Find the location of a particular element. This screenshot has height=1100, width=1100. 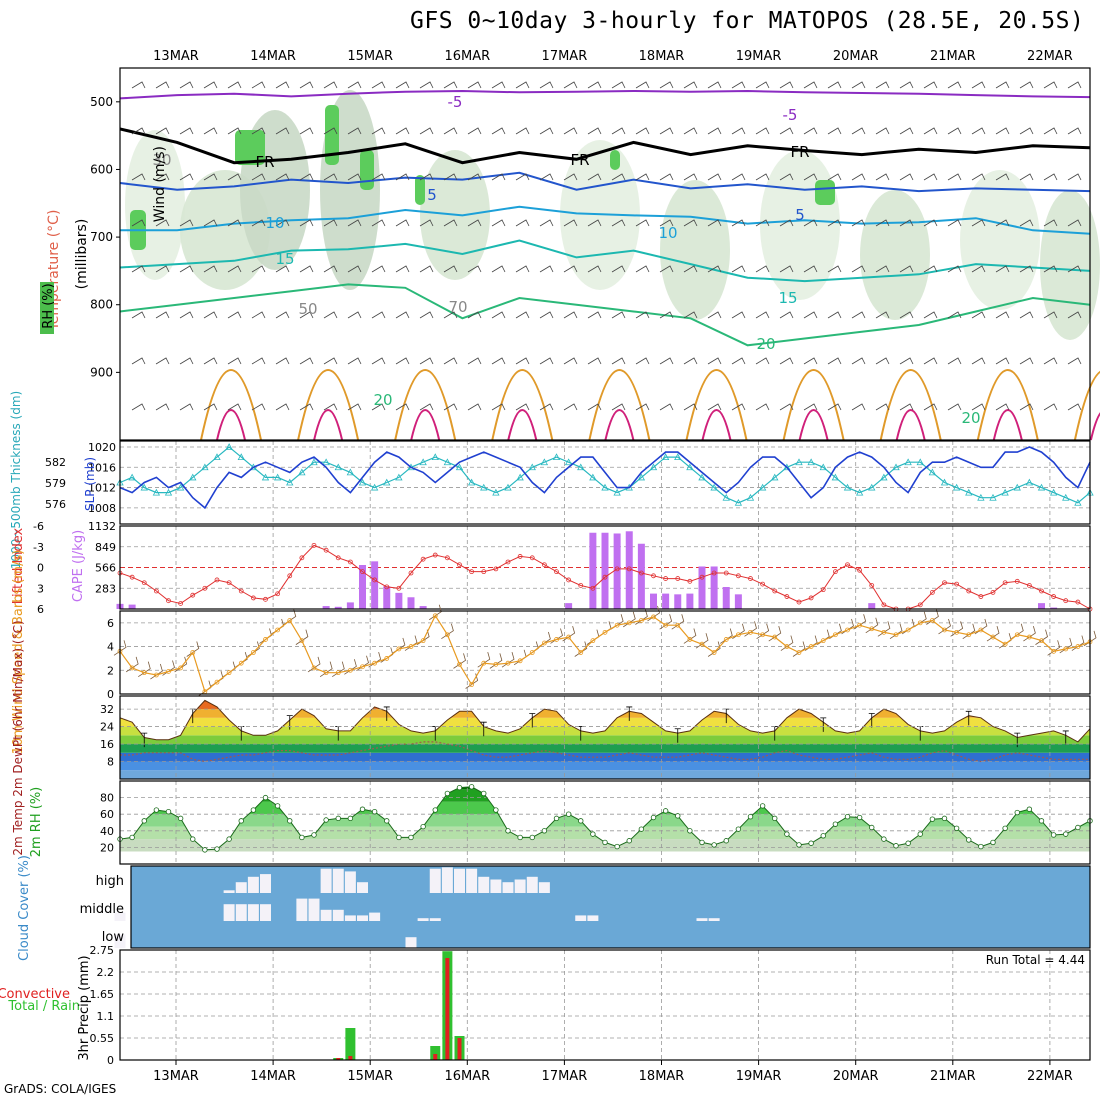

precip-tick: 0 is located at coordinates (110, 1060).